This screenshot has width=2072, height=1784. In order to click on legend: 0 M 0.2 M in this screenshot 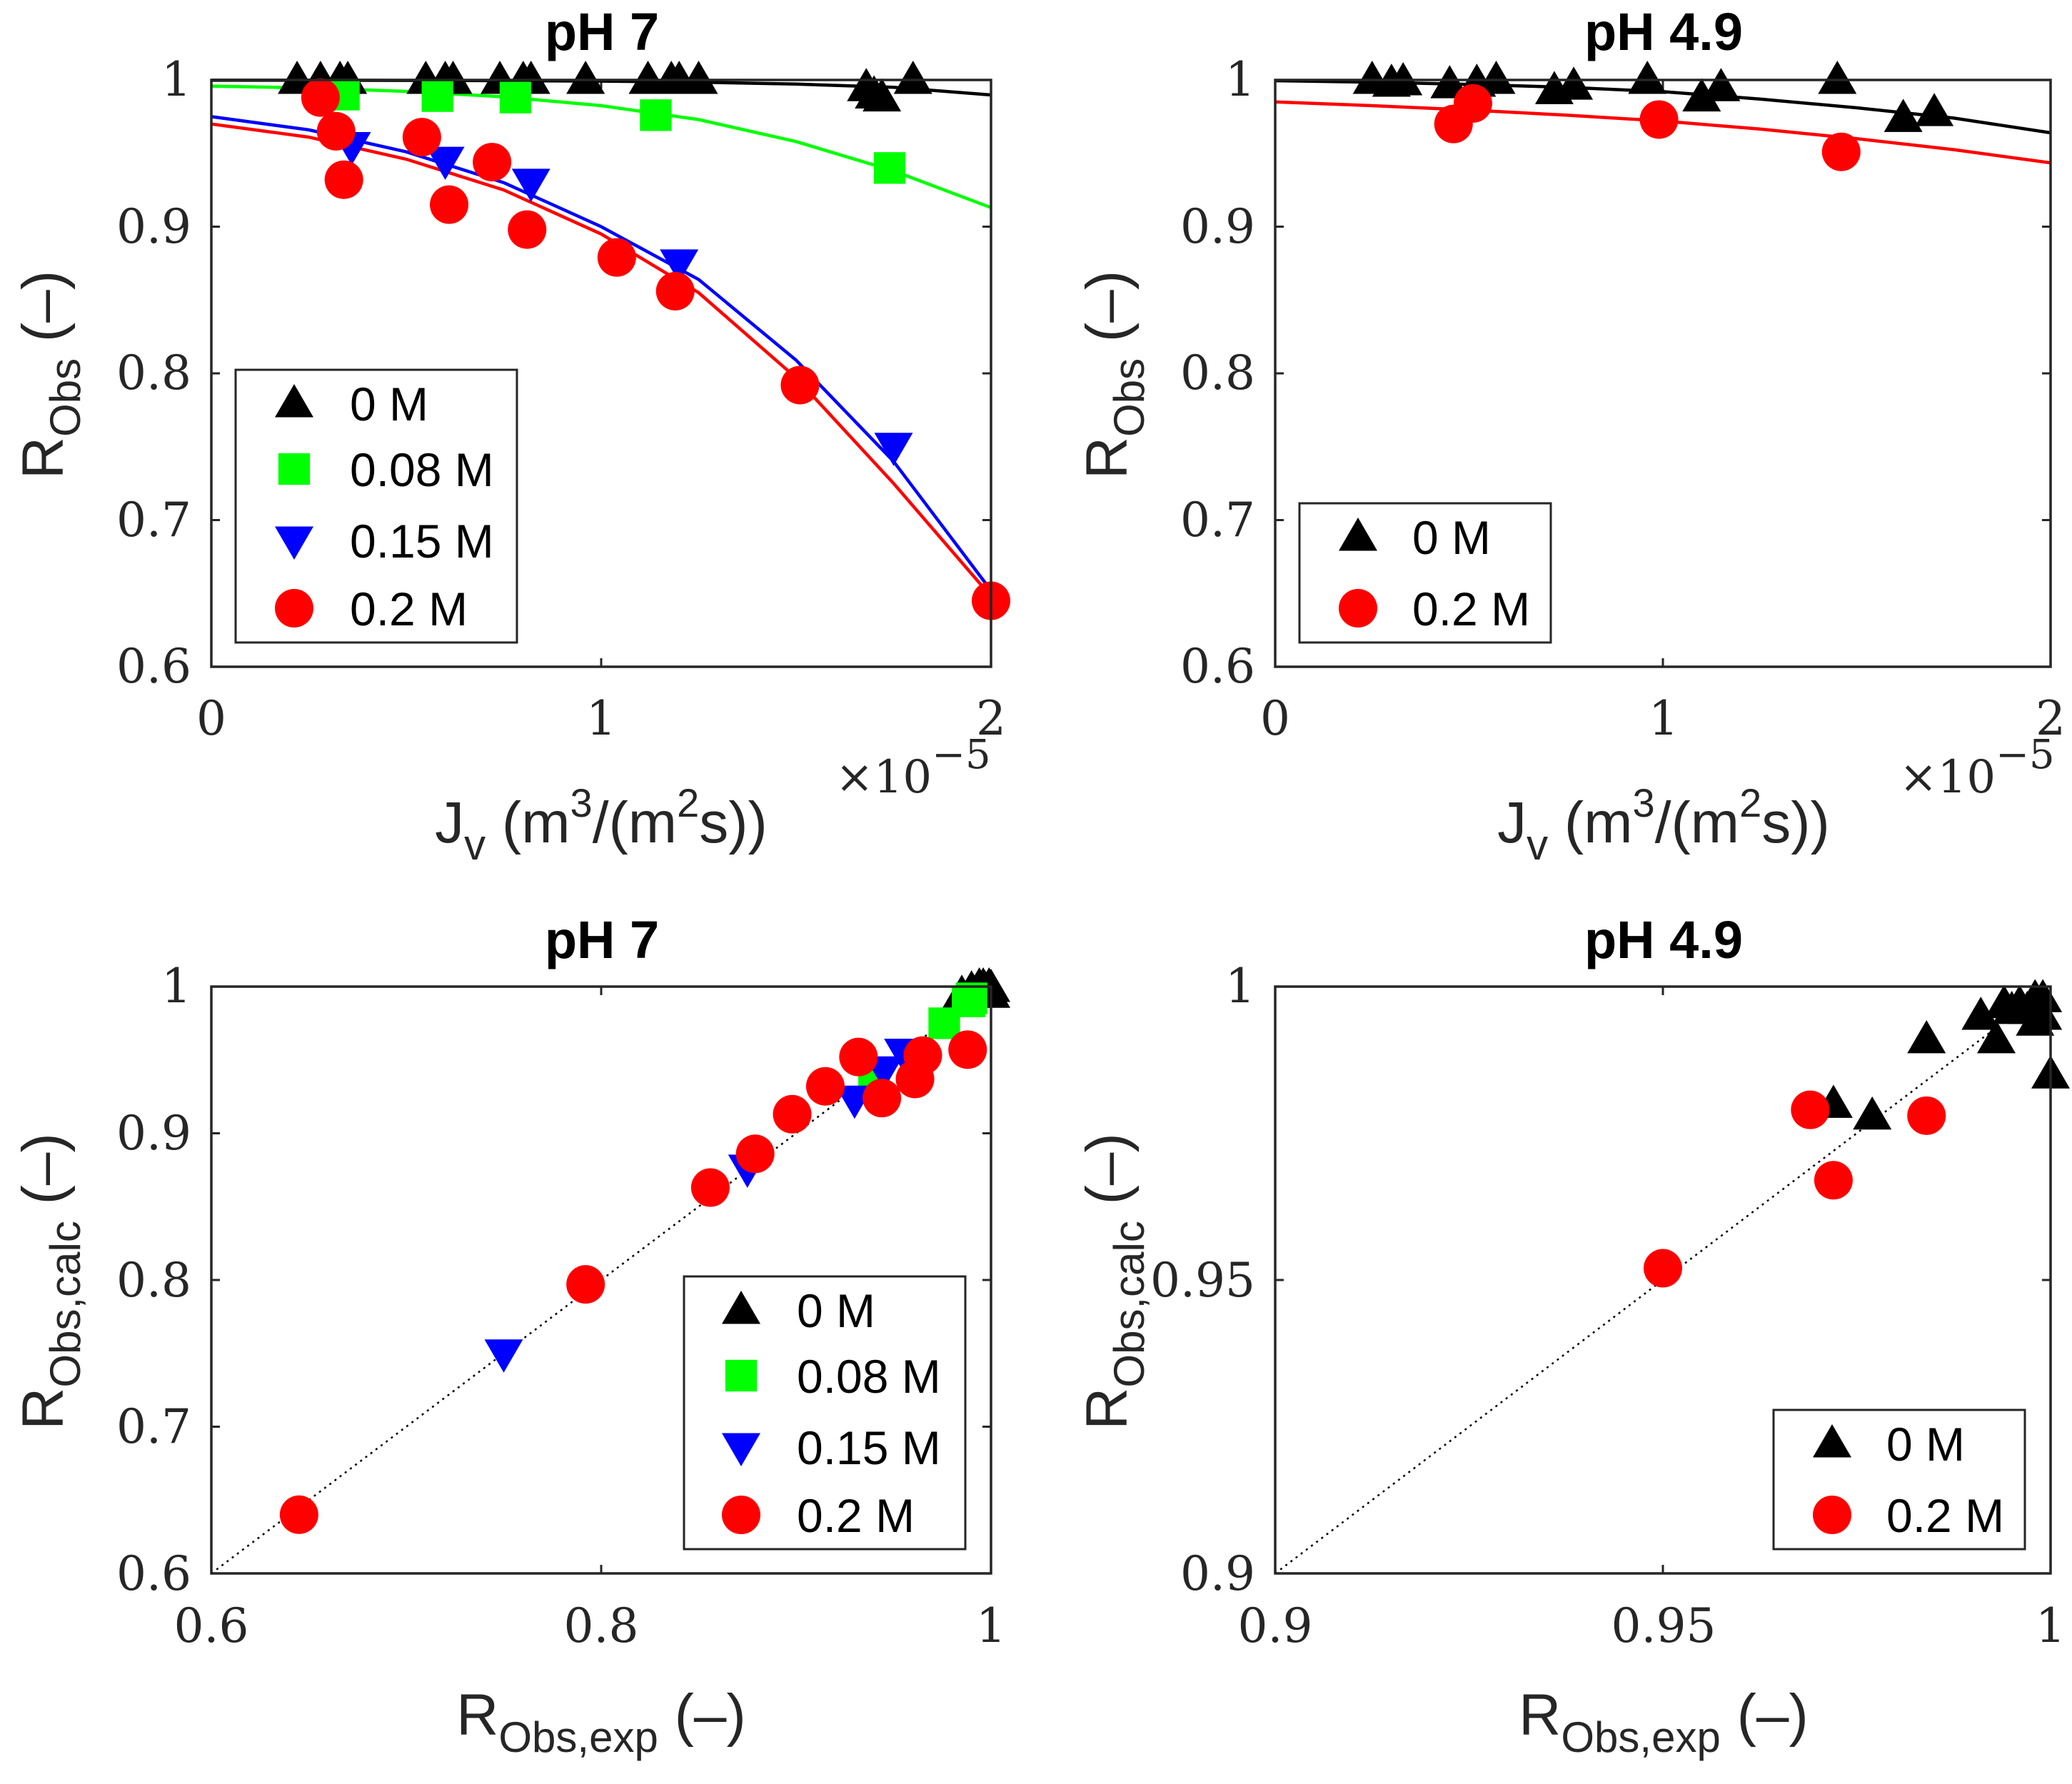, I will do `click(1899, 1479)`.